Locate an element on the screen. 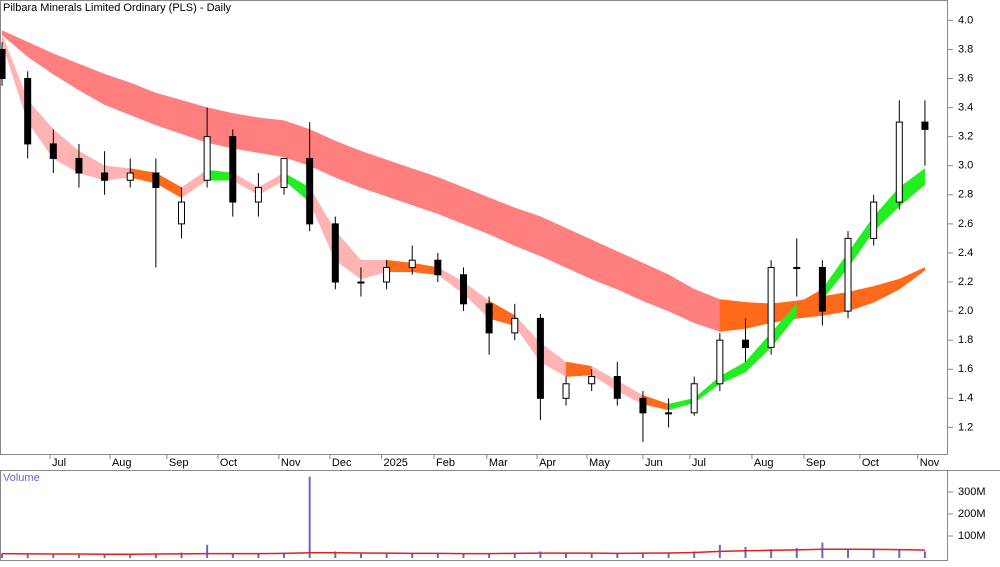  y-tick-label: 3.4 is located at coordinates (965, 107).